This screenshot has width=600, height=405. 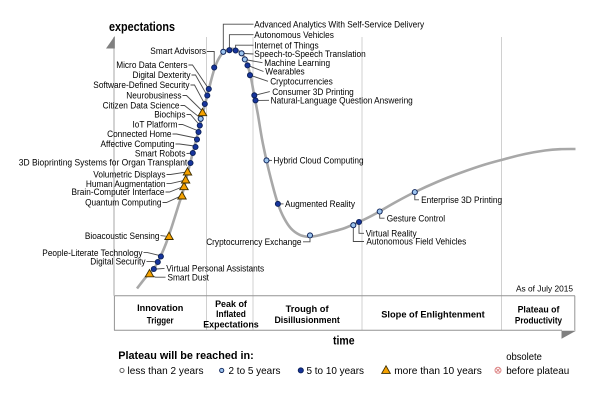 I want to click on svg-text: Trigger, so click(x=160, y=321).